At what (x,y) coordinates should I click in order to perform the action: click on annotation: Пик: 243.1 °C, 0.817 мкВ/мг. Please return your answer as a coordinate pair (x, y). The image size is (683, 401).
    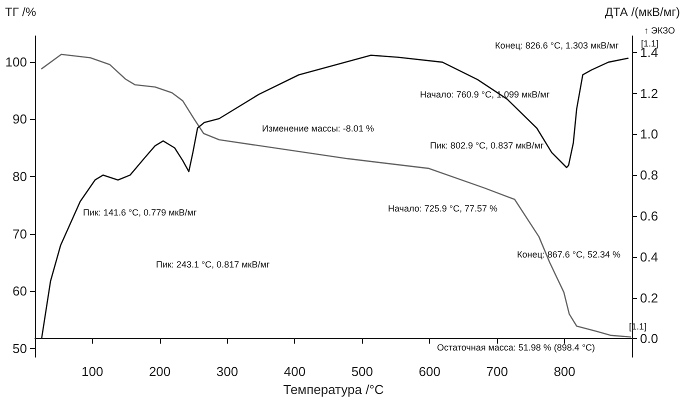
    Looking at the image, I should click on (213, 265).